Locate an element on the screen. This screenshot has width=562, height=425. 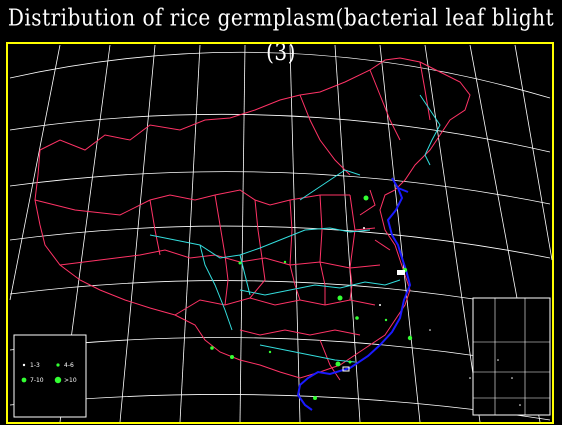
legend: 1-3 4-6 7-10 >10 is located at coordinates (50, 376).